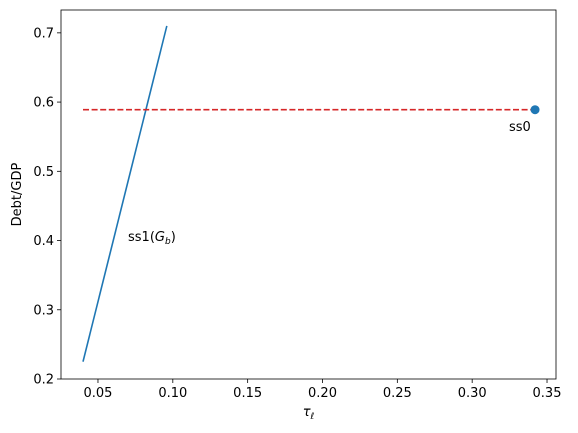 This screenshot has width=578, height=433. What do you see at coordinates (247, 393) in the screenshot?
I see `x-tick-label: 0.15` at bounding box center [247, 393].